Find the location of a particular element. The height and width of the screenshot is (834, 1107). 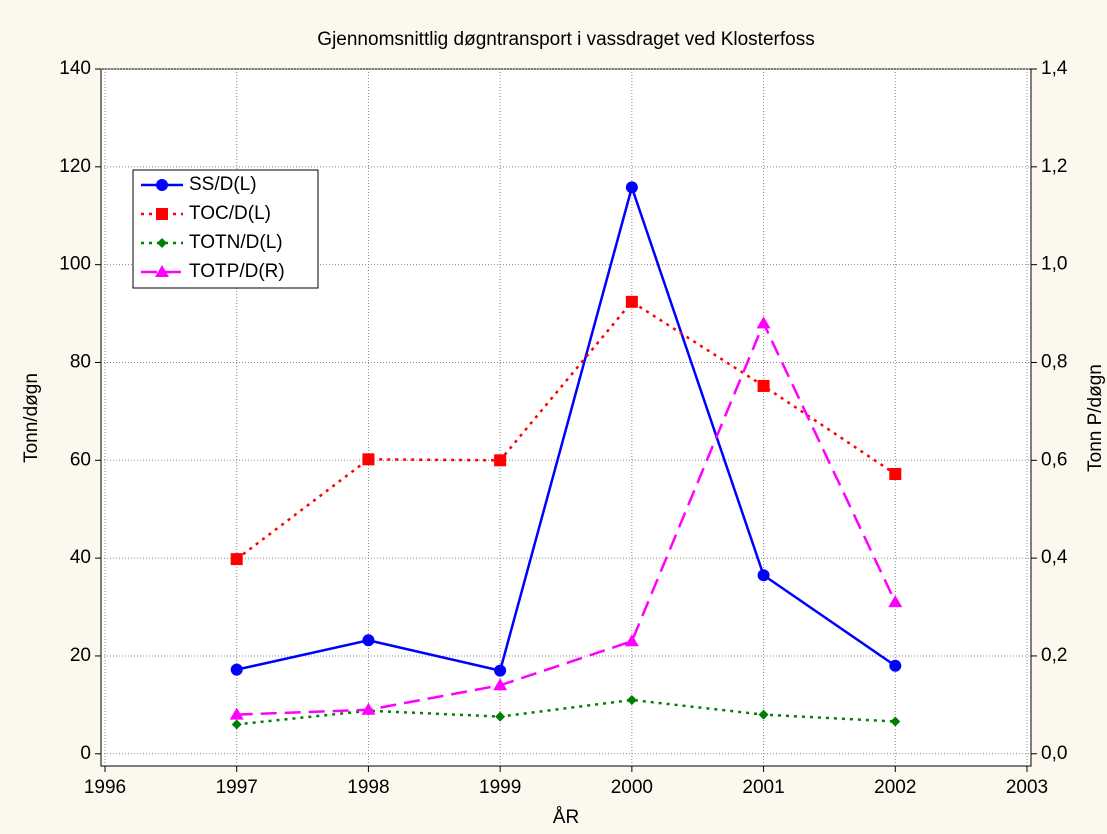

y-tick-label: 120 is located at coordinates (75, 166).